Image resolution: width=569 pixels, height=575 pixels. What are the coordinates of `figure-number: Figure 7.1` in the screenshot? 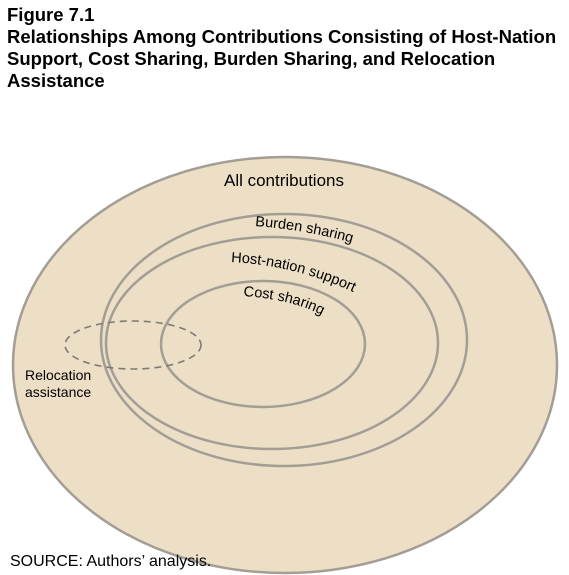 It's located at (51, 14).